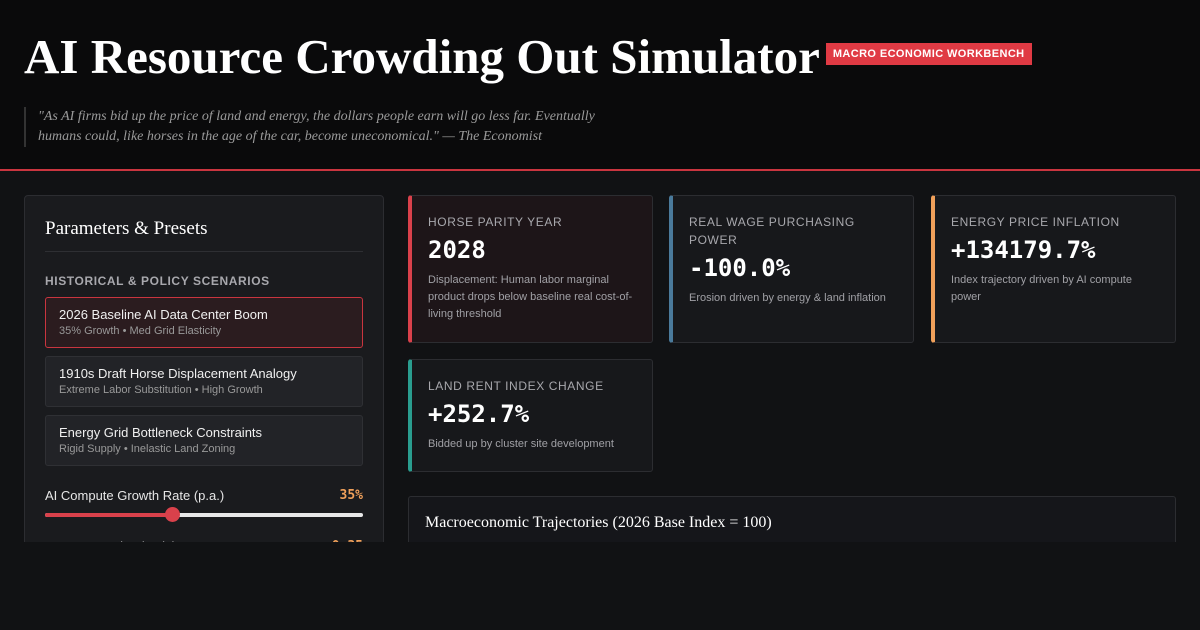 The height and width of the screenshot is (630, 1200). What do you see at coordinates (140, 331) in the screenshot?
I see `preset-detail: 35% Growth • Med Grid Elasticity` at bounding box center [140, 331].